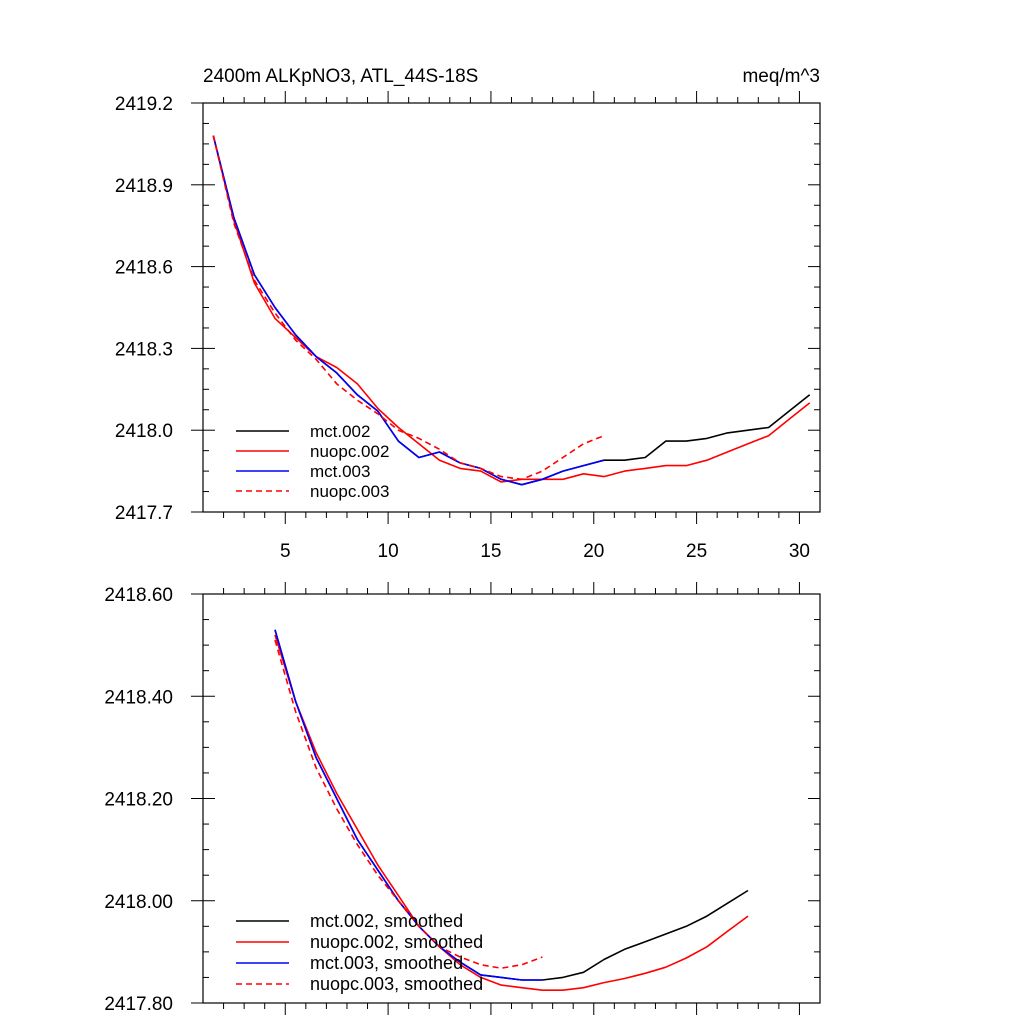  I want to click on x-tick-label: 10, so click(388, 551).